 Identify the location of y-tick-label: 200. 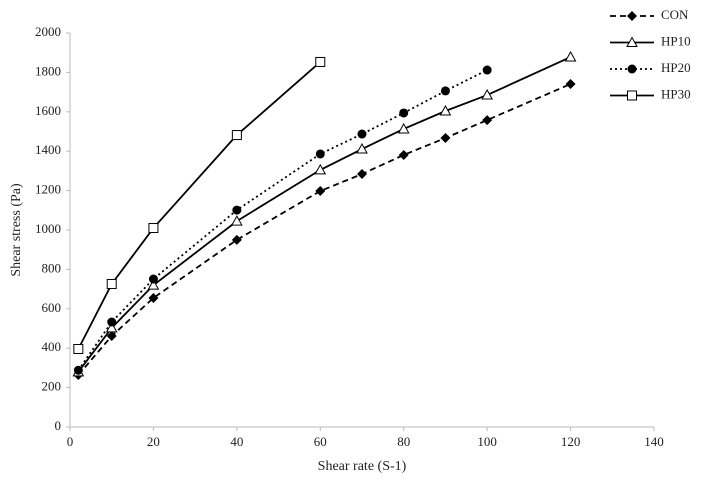
(52, 386).